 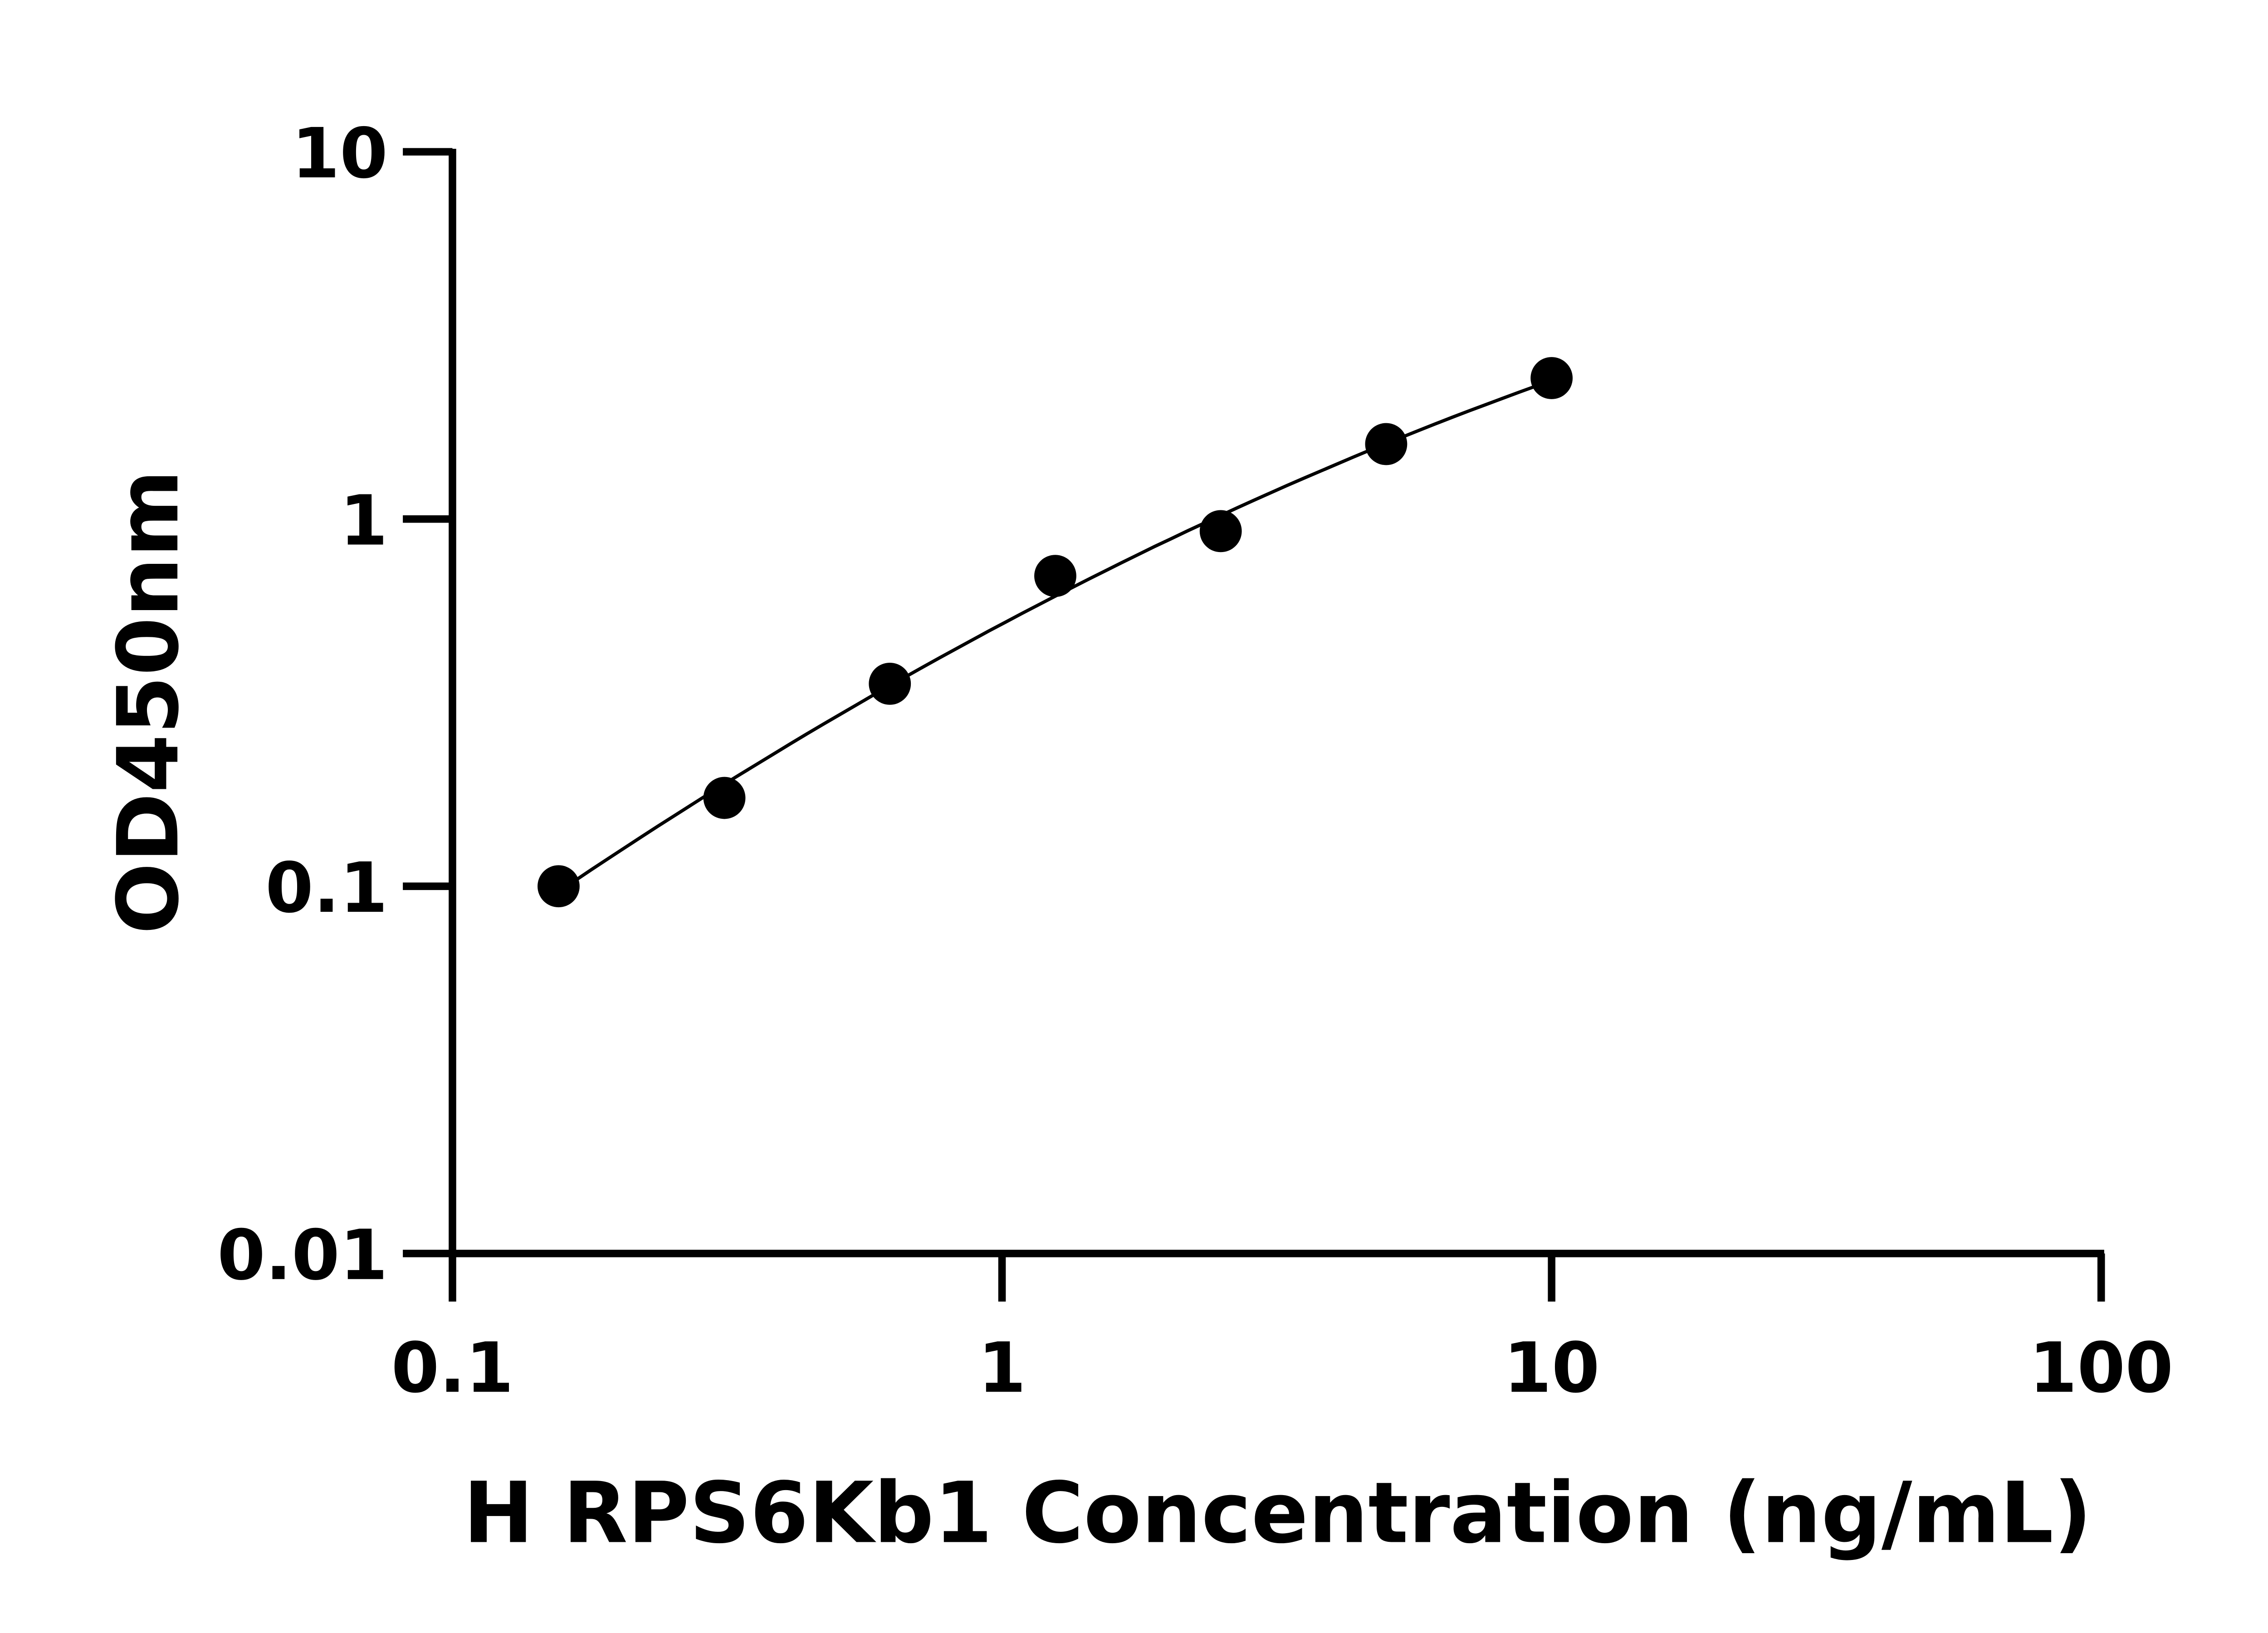 What do you see at coordinates (326, 888) in the screenshot?
I see `y-tick-label: 0.1` at bounding box center [326, 888].